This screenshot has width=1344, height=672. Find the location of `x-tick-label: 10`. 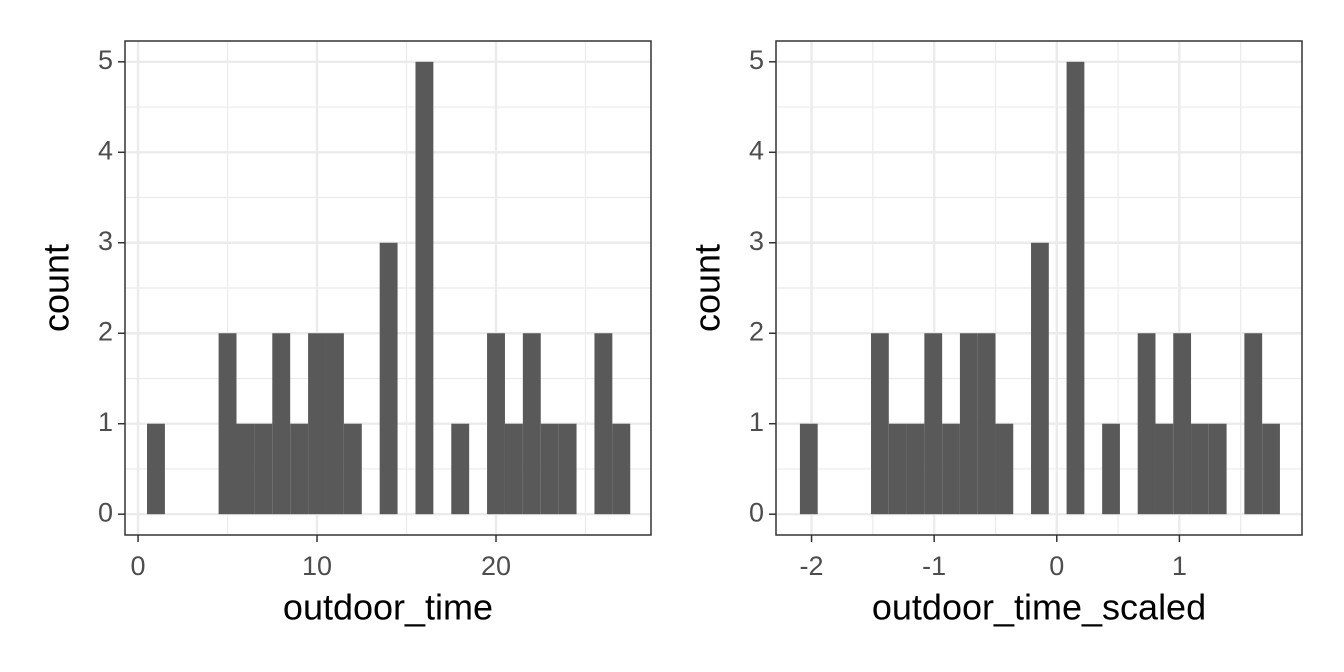

x-tick-label: 10 is located at coordinates (317, 566).